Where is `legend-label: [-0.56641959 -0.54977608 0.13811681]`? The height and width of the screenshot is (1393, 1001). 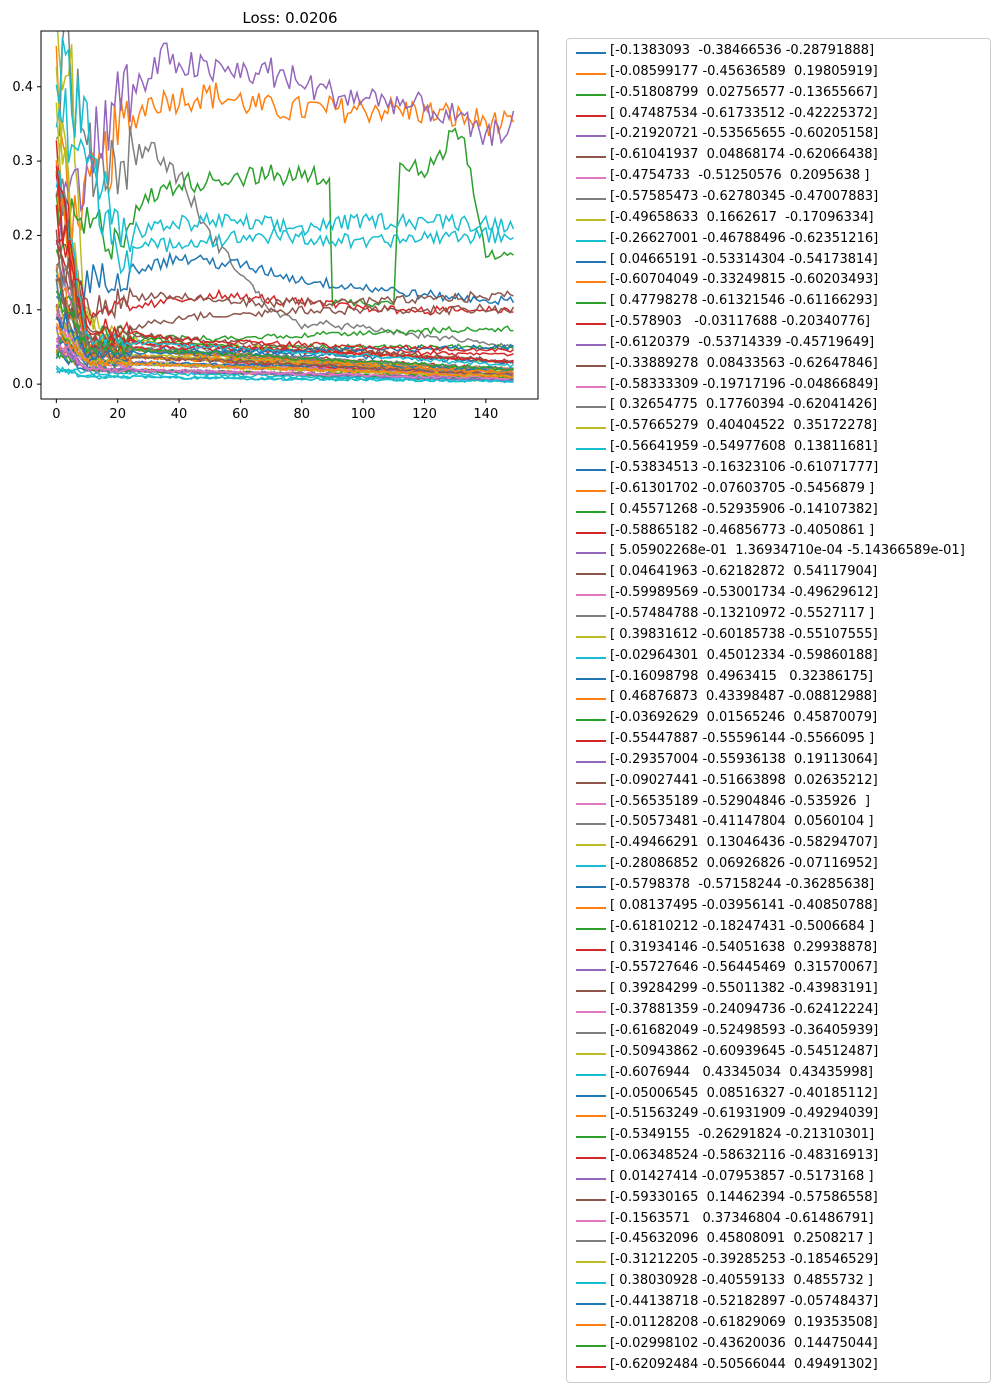
legend-label: [-0.56641959 -0.54977608 0.13811681] is located at coordinates (744, 447).